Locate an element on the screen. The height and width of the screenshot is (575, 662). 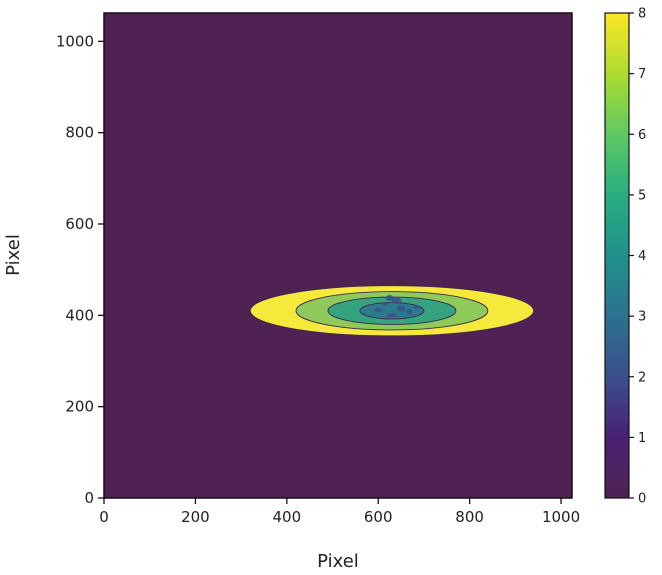
colorbar-tick-label: 3 is located at coordinates (642, 317).